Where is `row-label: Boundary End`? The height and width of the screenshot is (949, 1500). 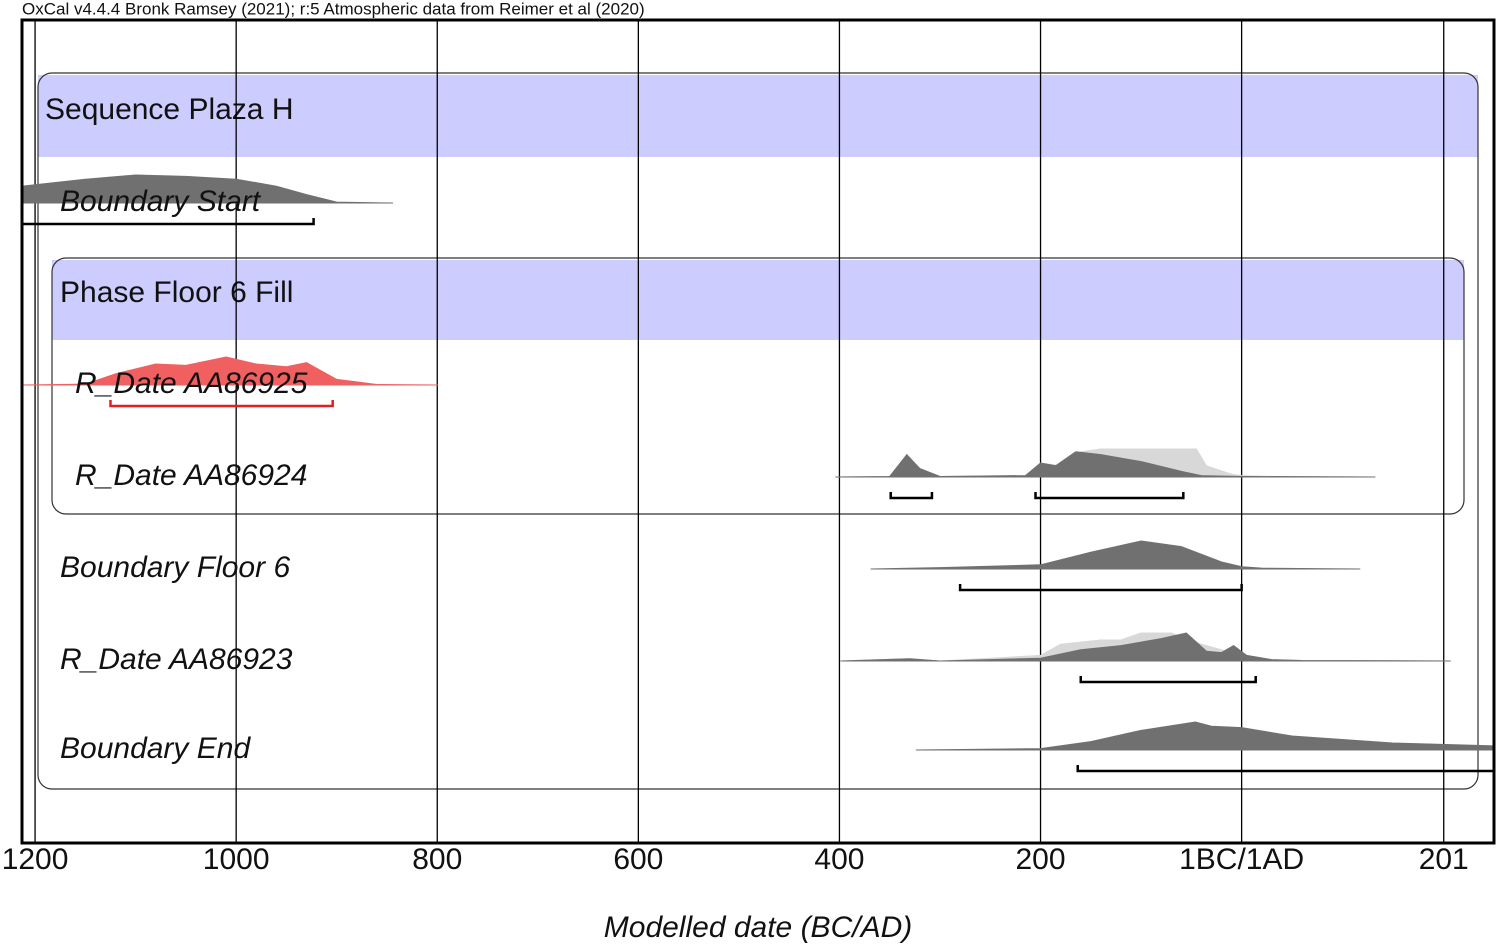 row-label: Boundary End is located at coordinates (155, 748).